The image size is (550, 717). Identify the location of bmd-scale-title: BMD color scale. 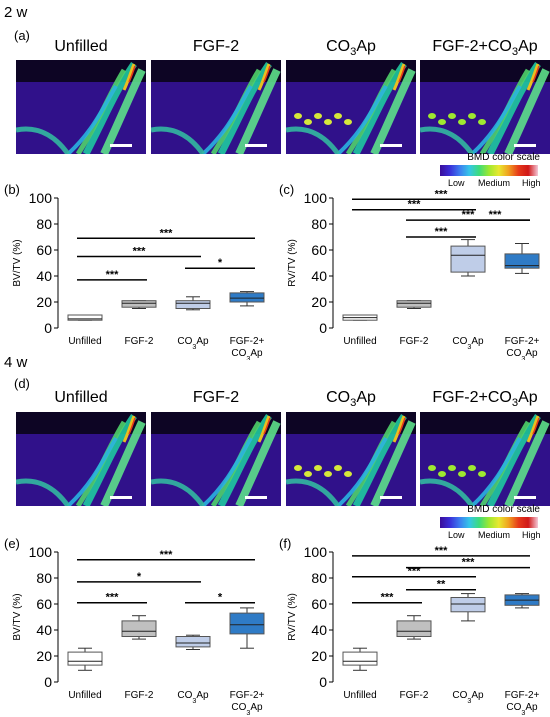
(503, 157).